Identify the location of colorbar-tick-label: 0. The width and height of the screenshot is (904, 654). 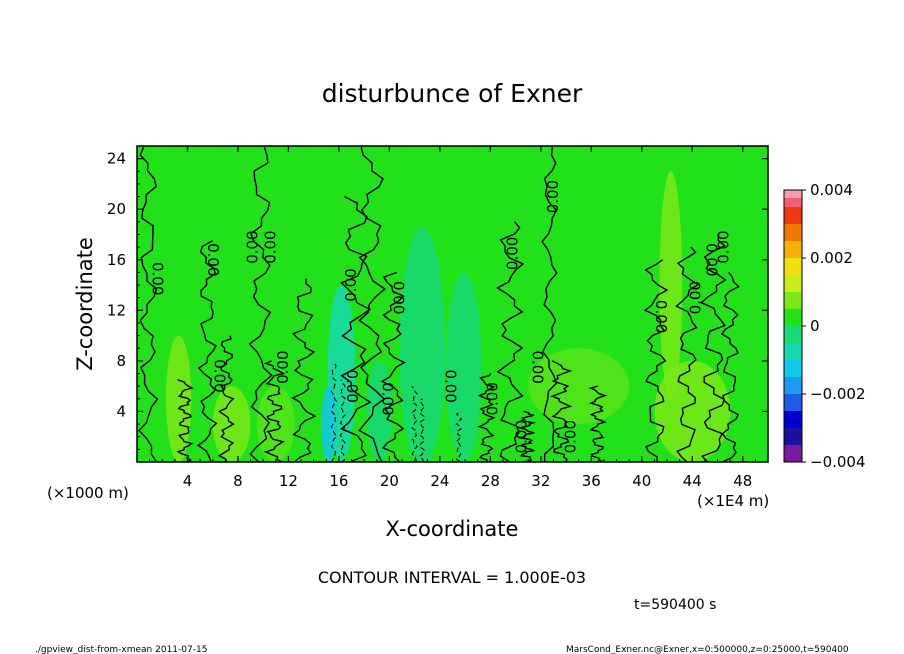
(815, 326).